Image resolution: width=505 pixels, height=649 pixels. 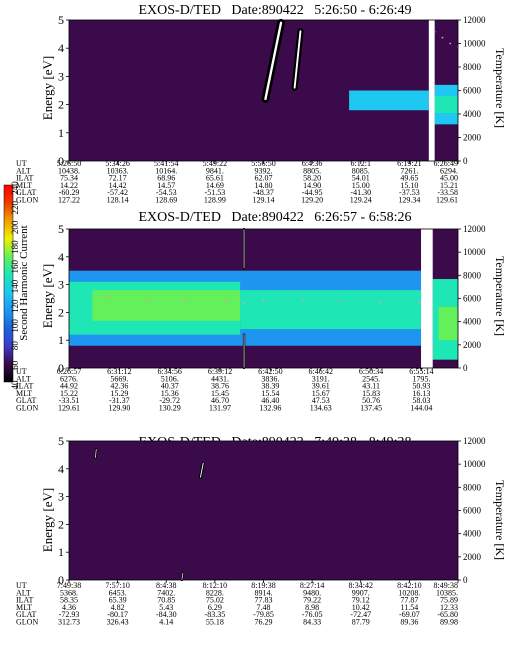 What do you see at coordinates (321, 408) in the screenshot?
I see `ephemeris-value: 134.63` at bounding box center [321, 408].